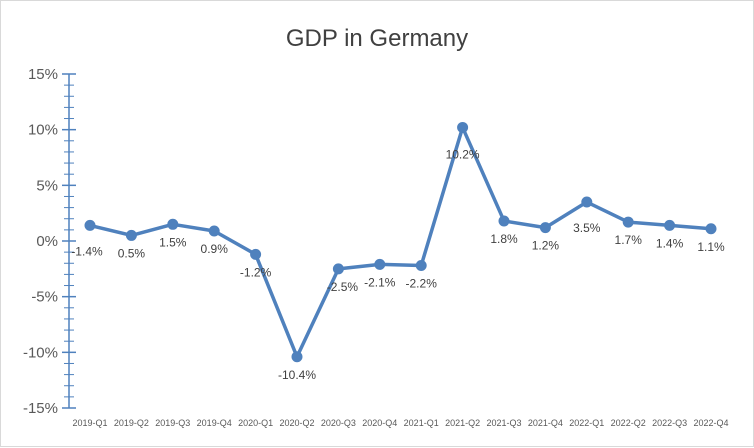 Image resolution: width=754 pixels, height=448 pixels. I want to click on data-label: -1.2%, so click(256, 272).